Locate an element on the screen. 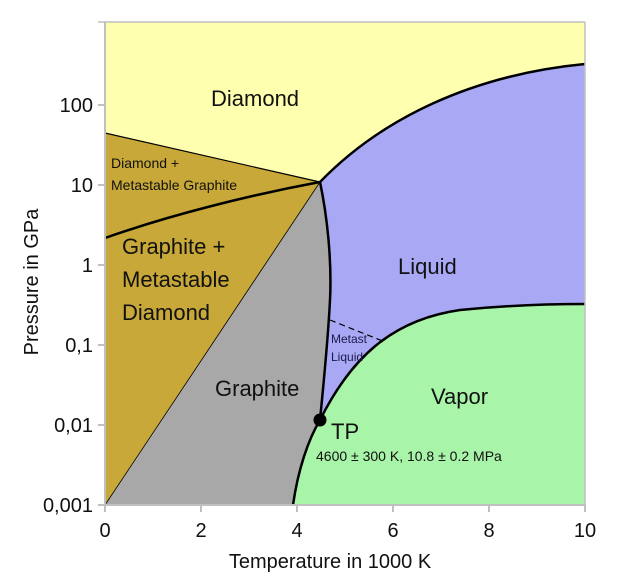 The width and height of the screenshot is (621, 587). y-tick-label: 100 is located at coordinates (76, 106).